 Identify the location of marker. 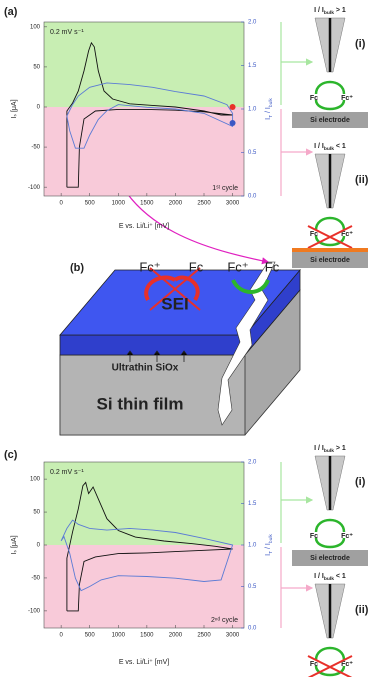
(232, 106).